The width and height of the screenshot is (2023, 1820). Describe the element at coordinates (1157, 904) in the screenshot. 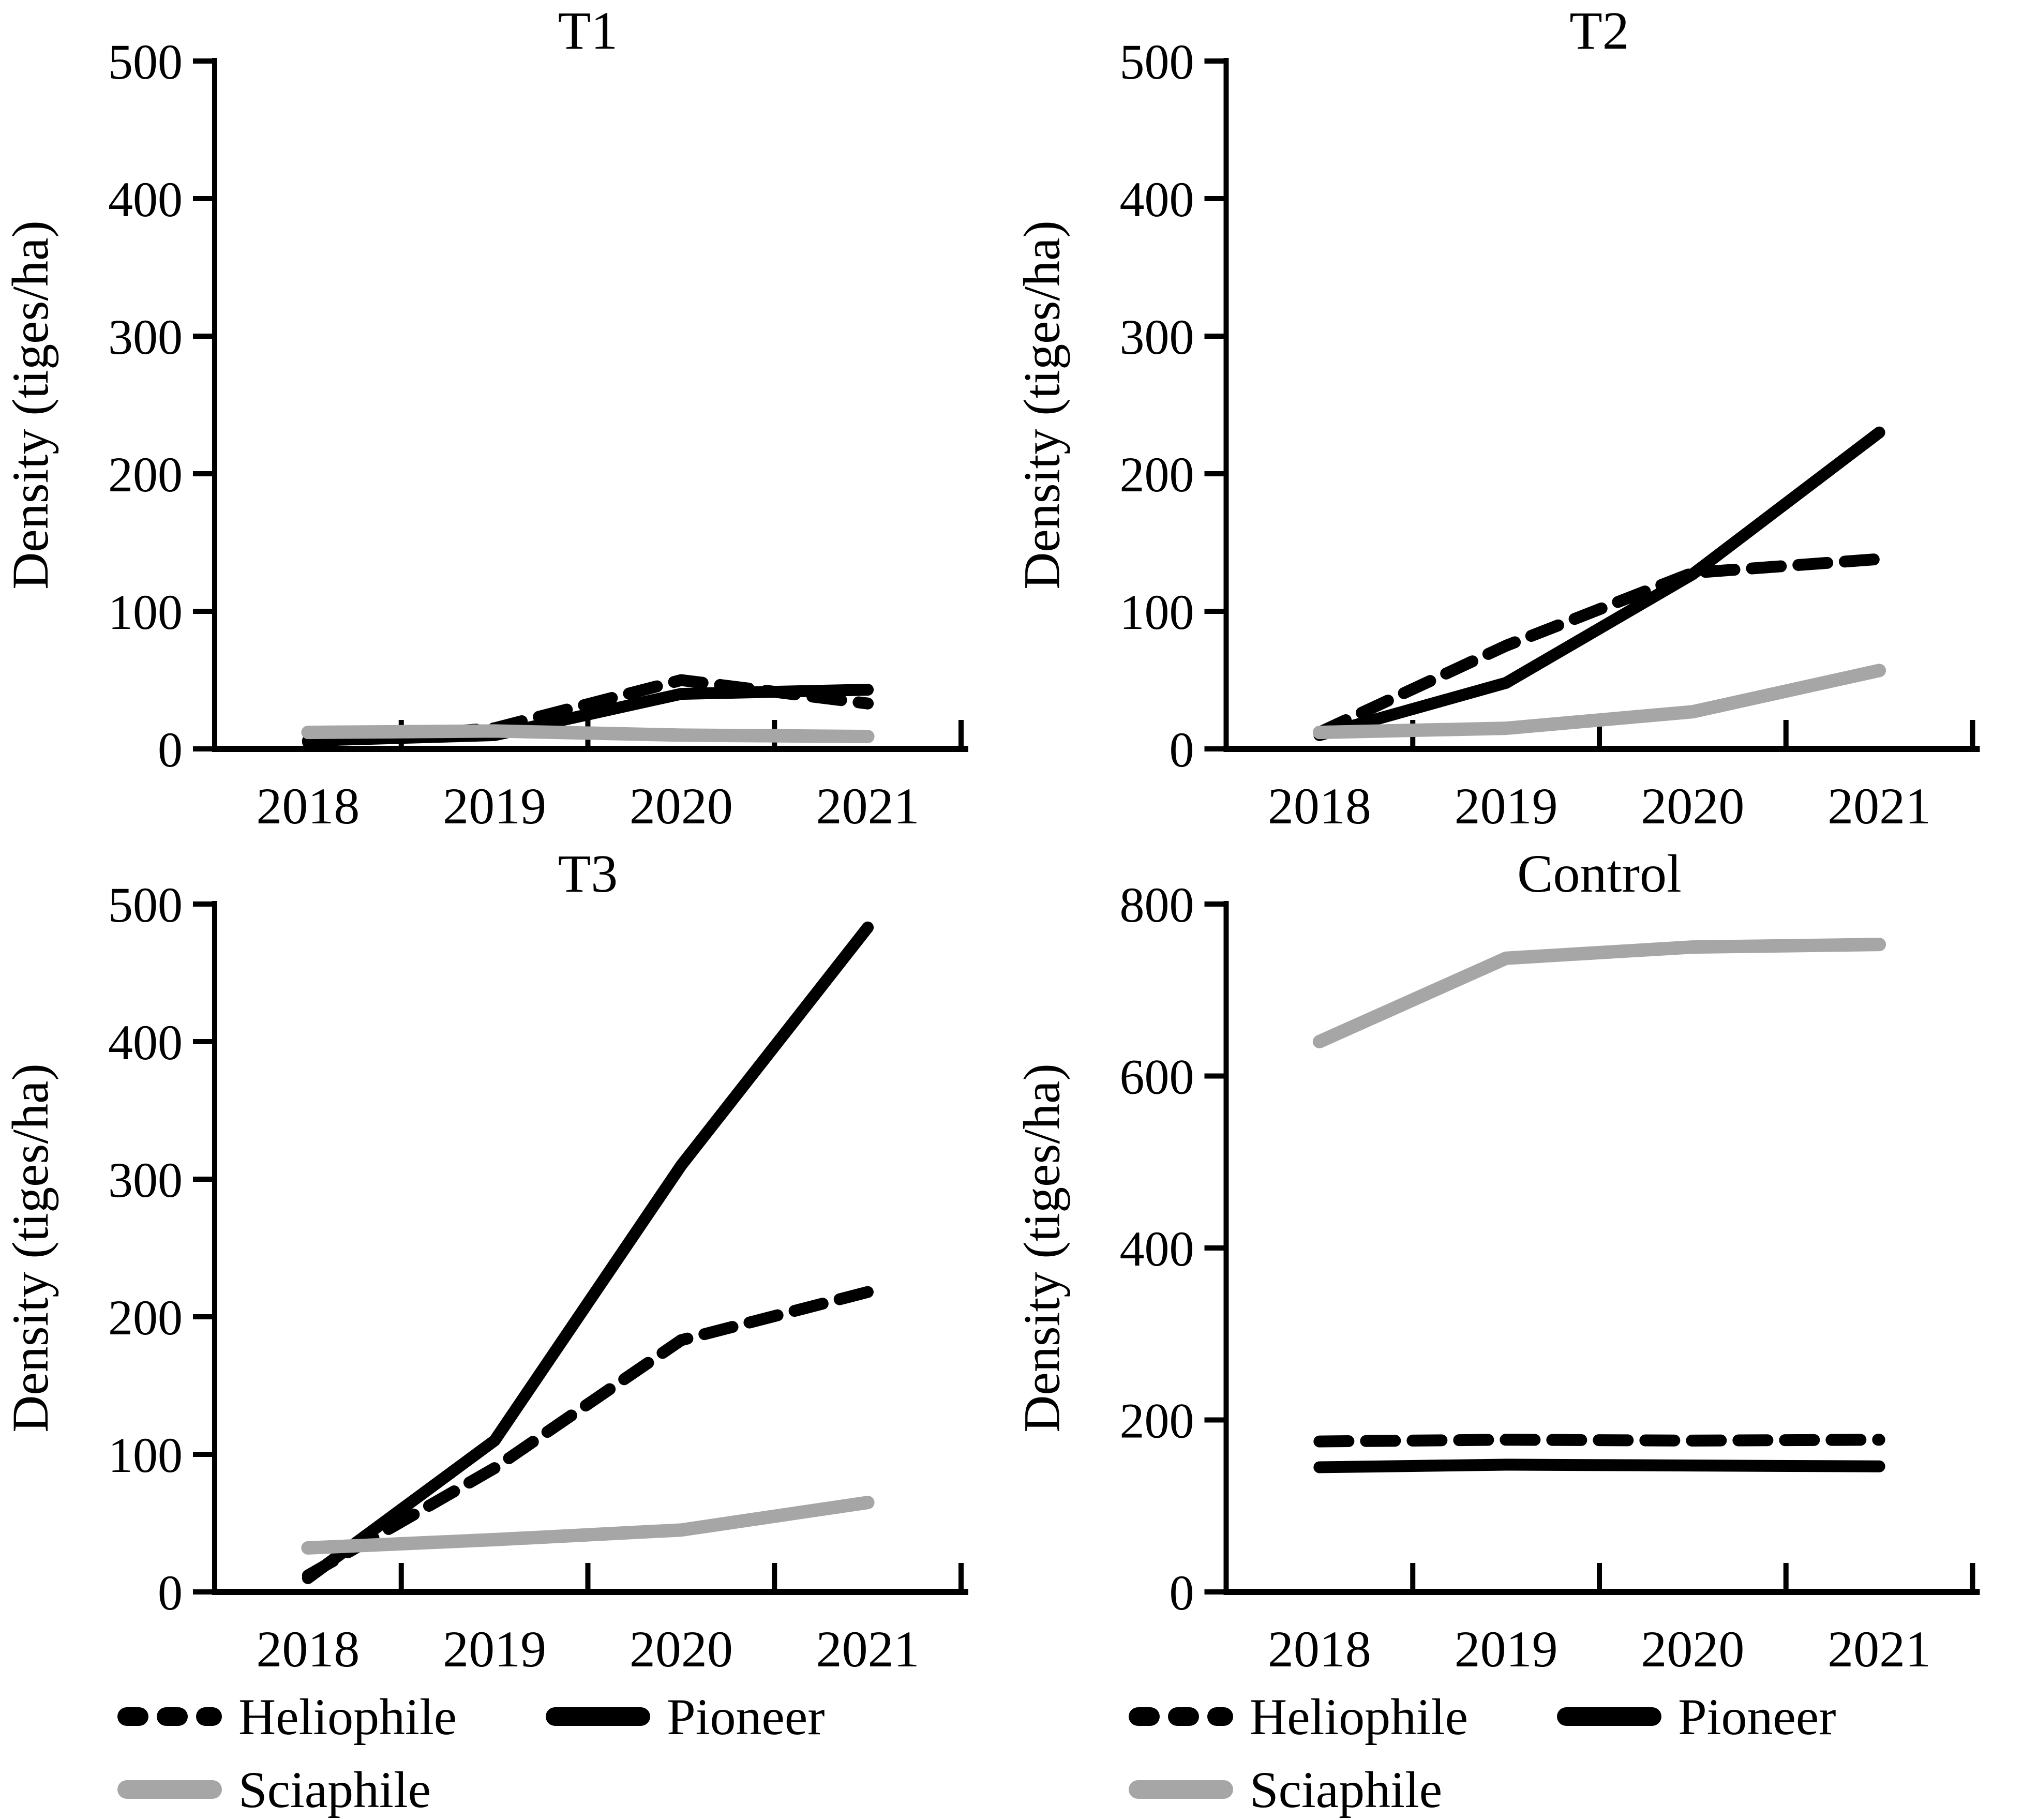

I see `control-y-tick-label: 800` at that location.